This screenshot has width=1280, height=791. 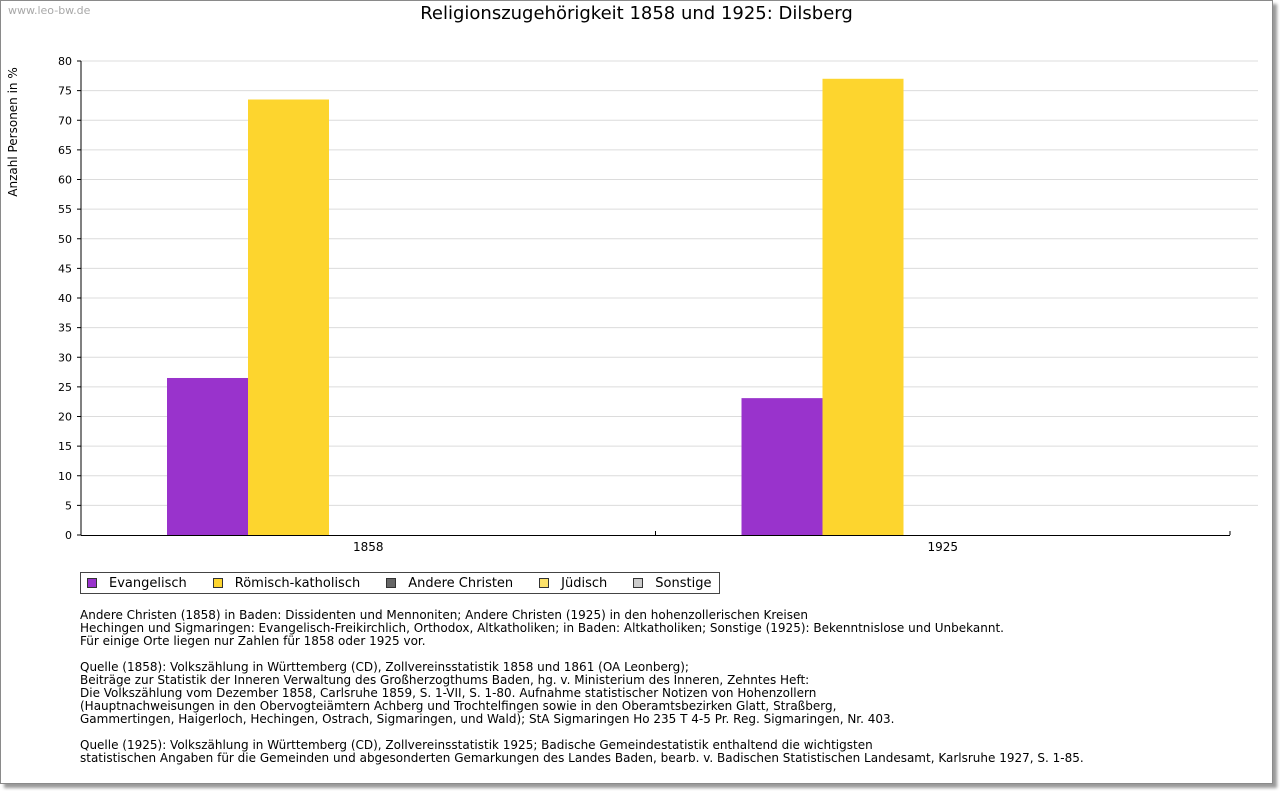 What do you see at coordinates (68, 505) in the screenshot?
I see `y-tick-label: 5` at bounding box center [68, 505].